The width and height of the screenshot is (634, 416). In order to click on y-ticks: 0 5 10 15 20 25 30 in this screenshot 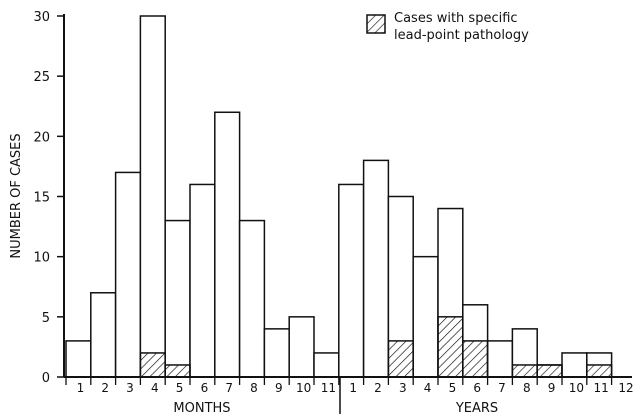, I will do `click(48, 198)`.